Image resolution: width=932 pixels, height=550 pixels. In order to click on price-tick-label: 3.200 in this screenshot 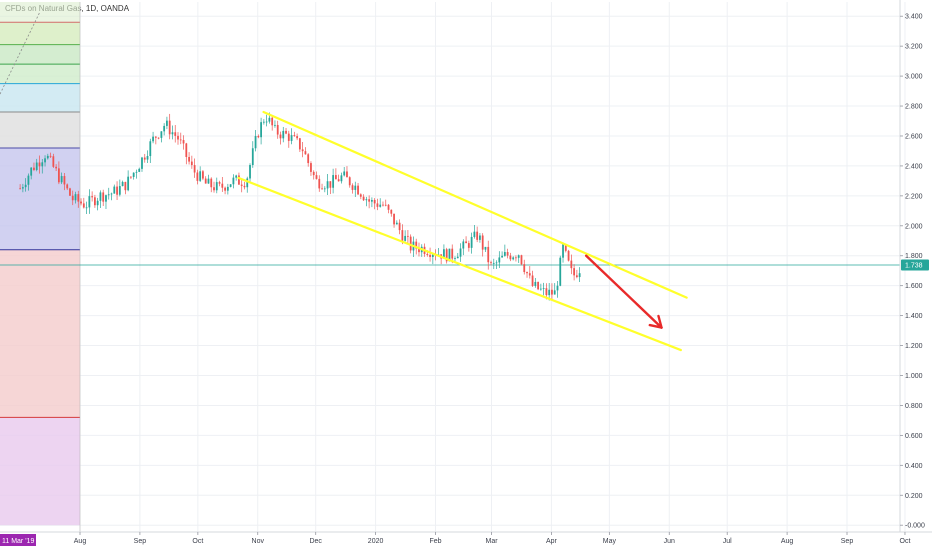, I will do `click(914, 47)`.